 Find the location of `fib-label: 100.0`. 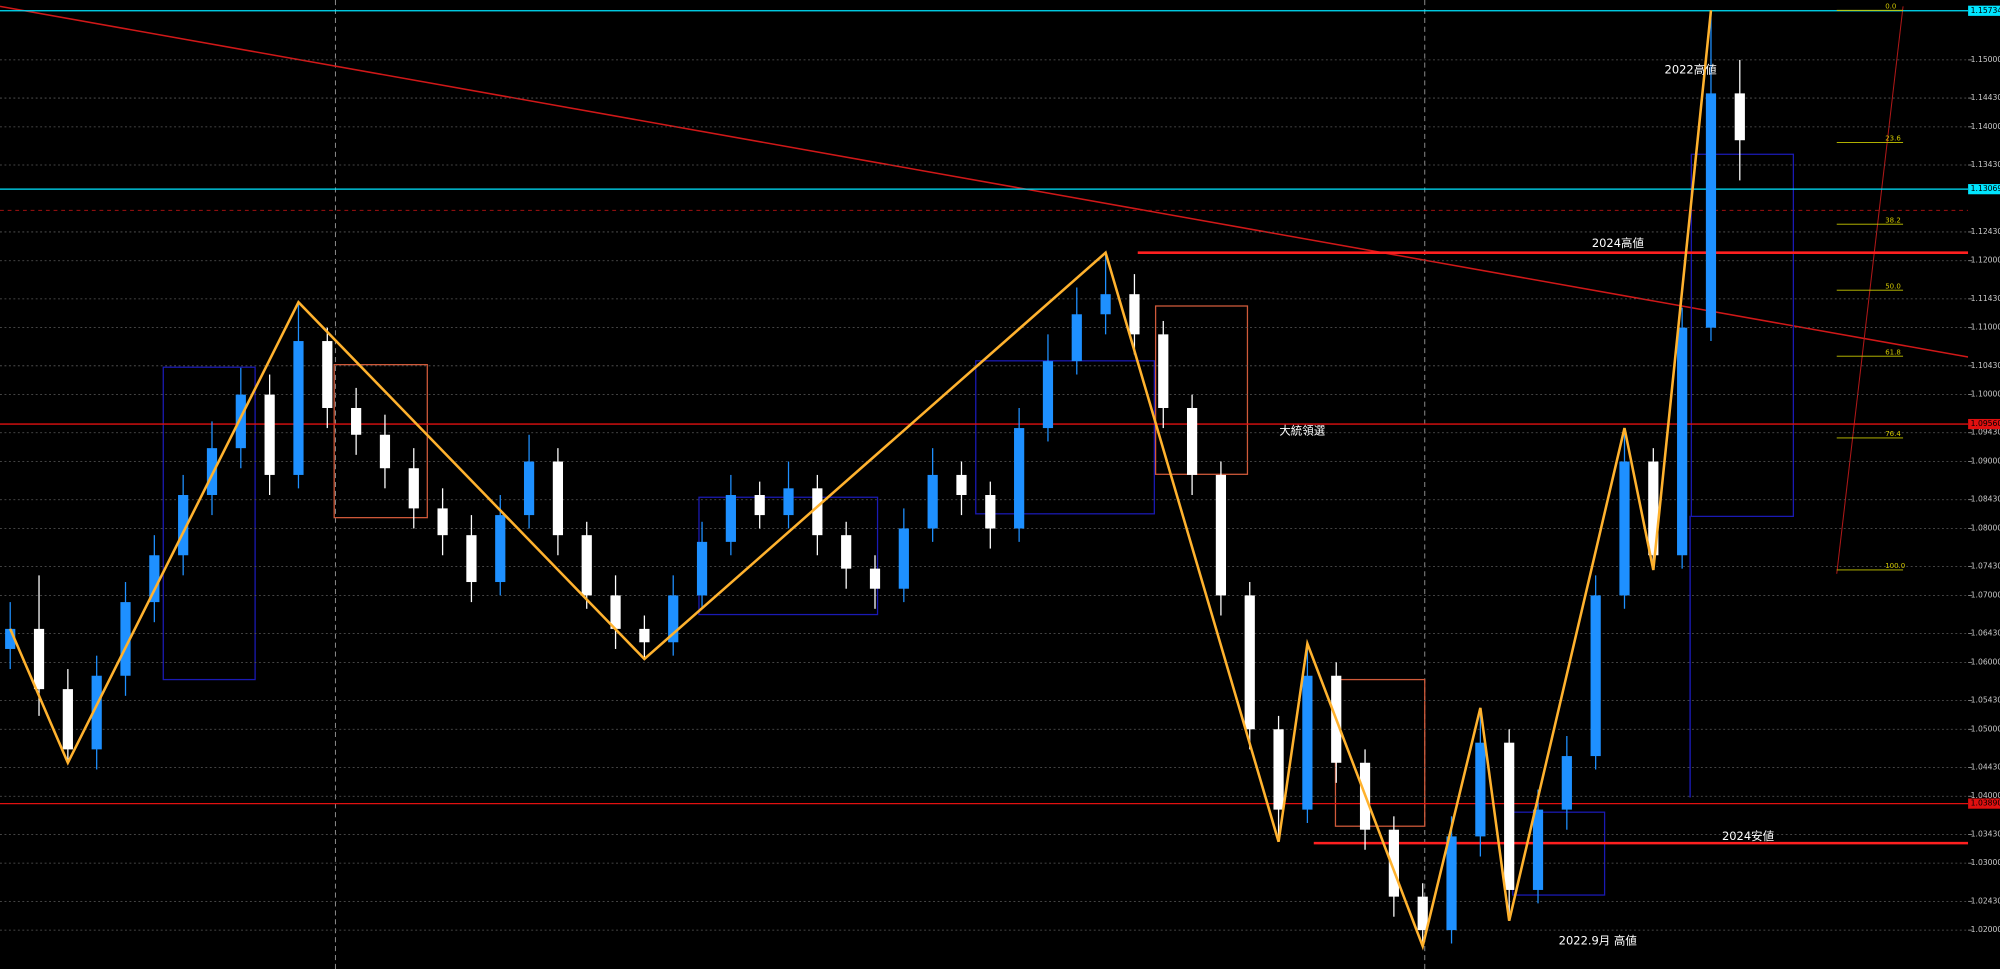

fib-label: 100.0 is located at coordinates (1895, 565).